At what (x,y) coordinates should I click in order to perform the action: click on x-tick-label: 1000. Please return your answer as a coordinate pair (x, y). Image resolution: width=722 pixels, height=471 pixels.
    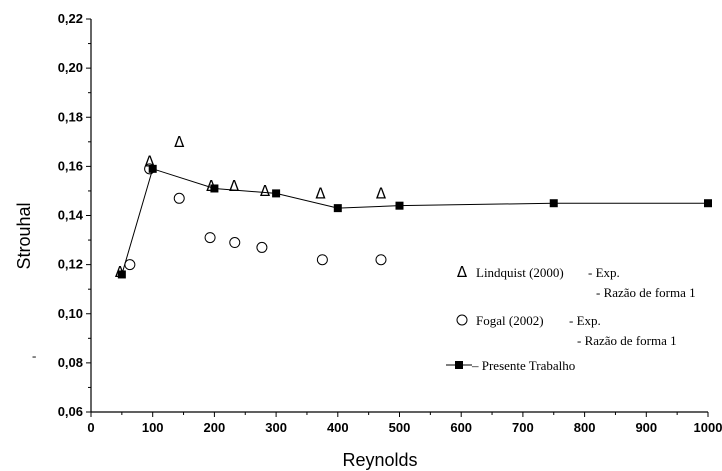
    Looking at the image, I should click on (708, 427).